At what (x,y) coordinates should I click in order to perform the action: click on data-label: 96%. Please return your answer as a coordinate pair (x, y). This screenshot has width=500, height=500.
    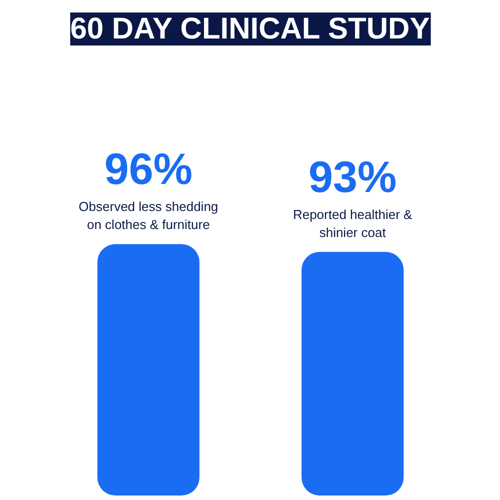
    Looking at the image, I should click on (148, 169).